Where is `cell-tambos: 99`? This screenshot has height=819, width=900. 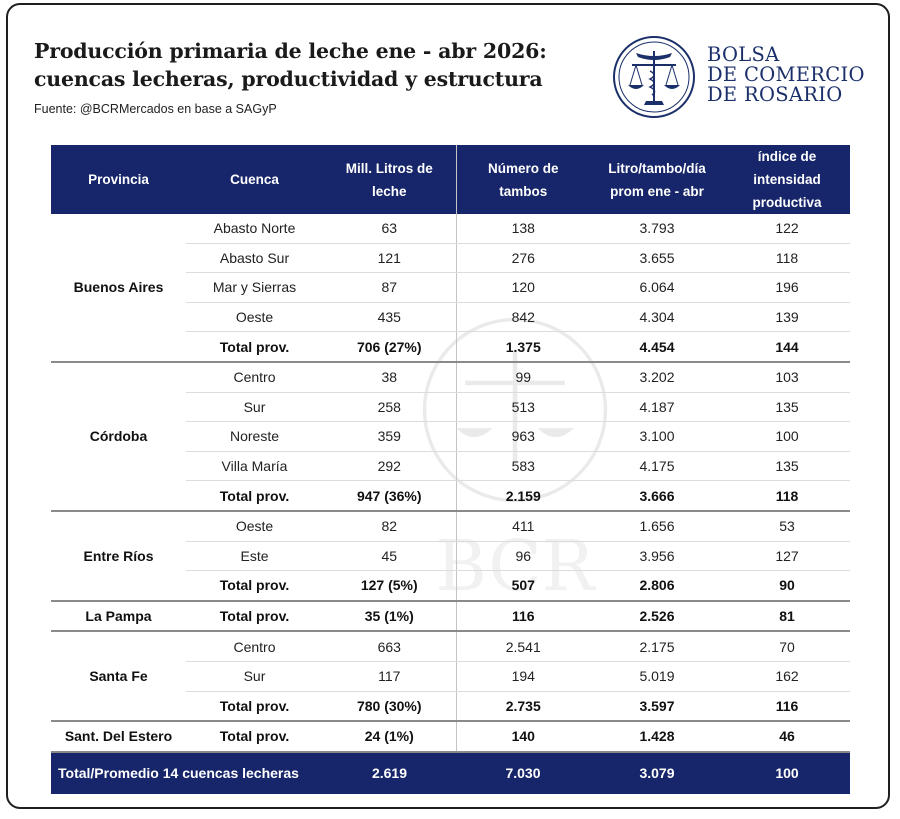
cell-tambos: 99 is located at coordinates (522, 377).